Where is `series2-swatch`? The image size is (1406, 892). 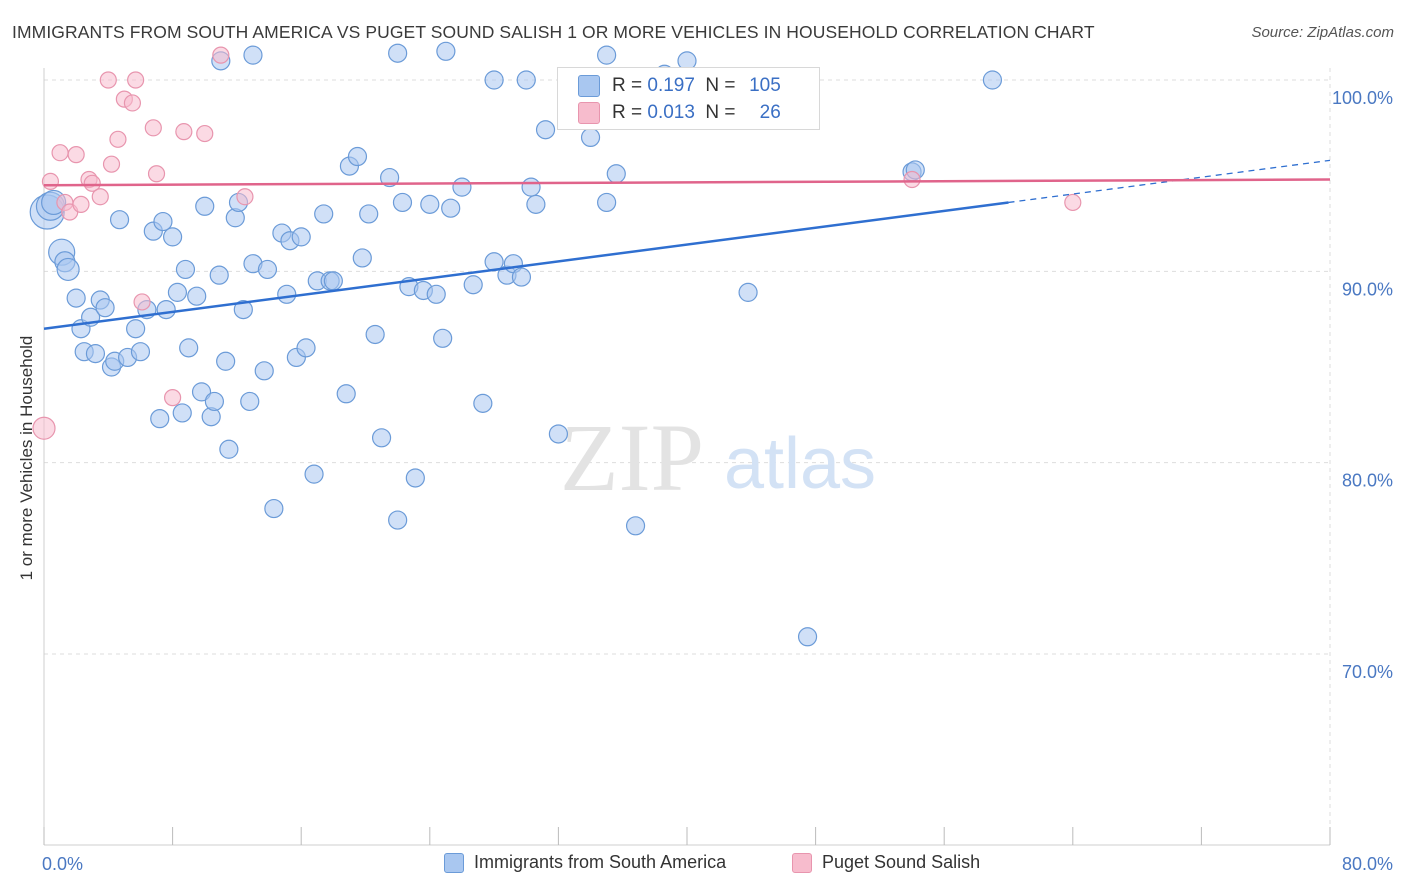
series2-swatch is located at coordinates (589, 113).